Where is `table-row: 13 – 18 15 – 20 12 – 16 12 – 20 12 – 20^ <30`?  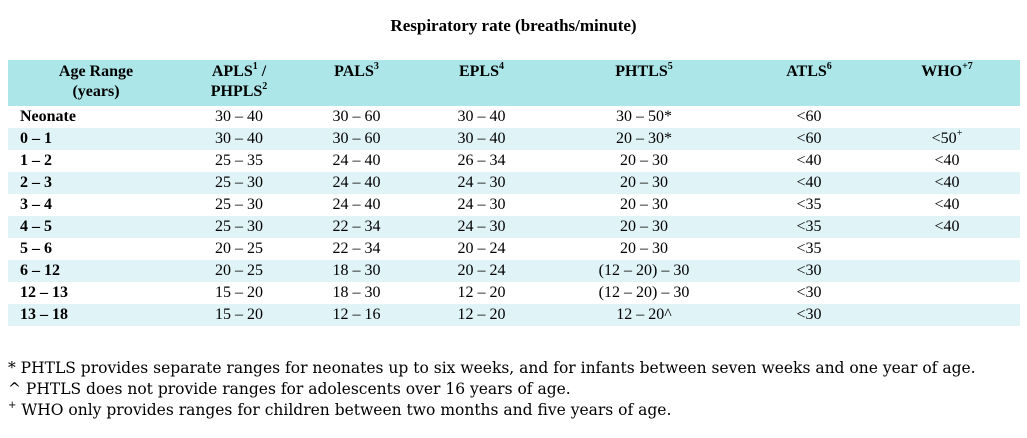
table-row: 13 – 18 15 – 20 12 – 16 12 – 20 12 – 20^ <30 is located at coordinates (514, 315).